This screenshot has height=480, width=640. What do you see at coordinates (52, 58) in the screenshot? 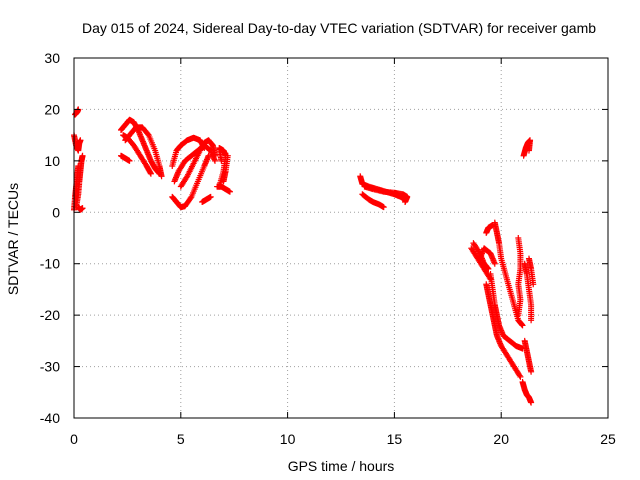
I see `y-tick-label: 30` at bounding box center [52, 58].